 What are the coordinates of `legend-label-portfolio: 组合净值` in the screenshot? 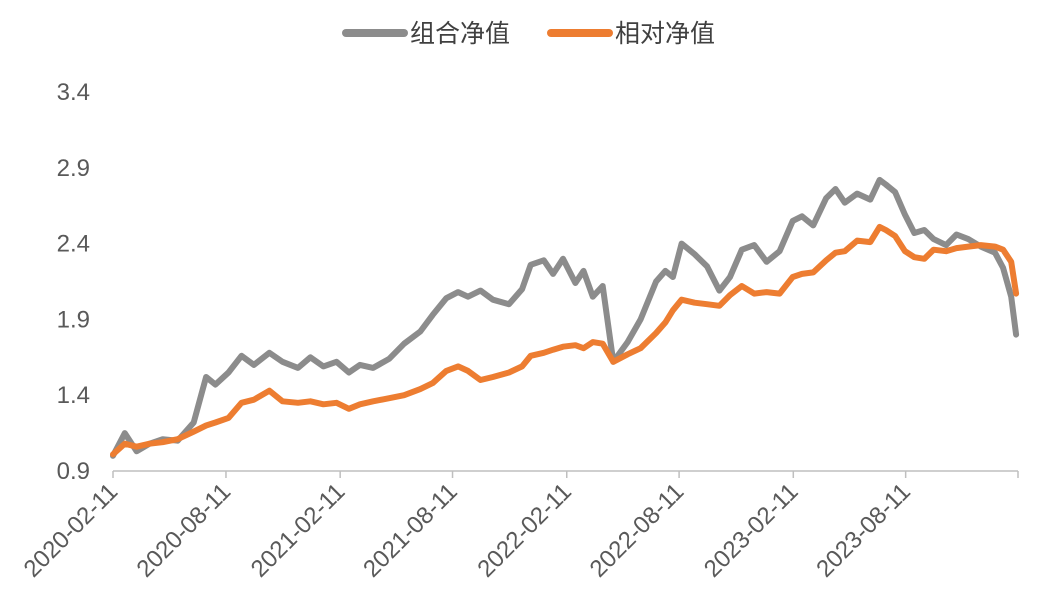 It's located at (460, 33).